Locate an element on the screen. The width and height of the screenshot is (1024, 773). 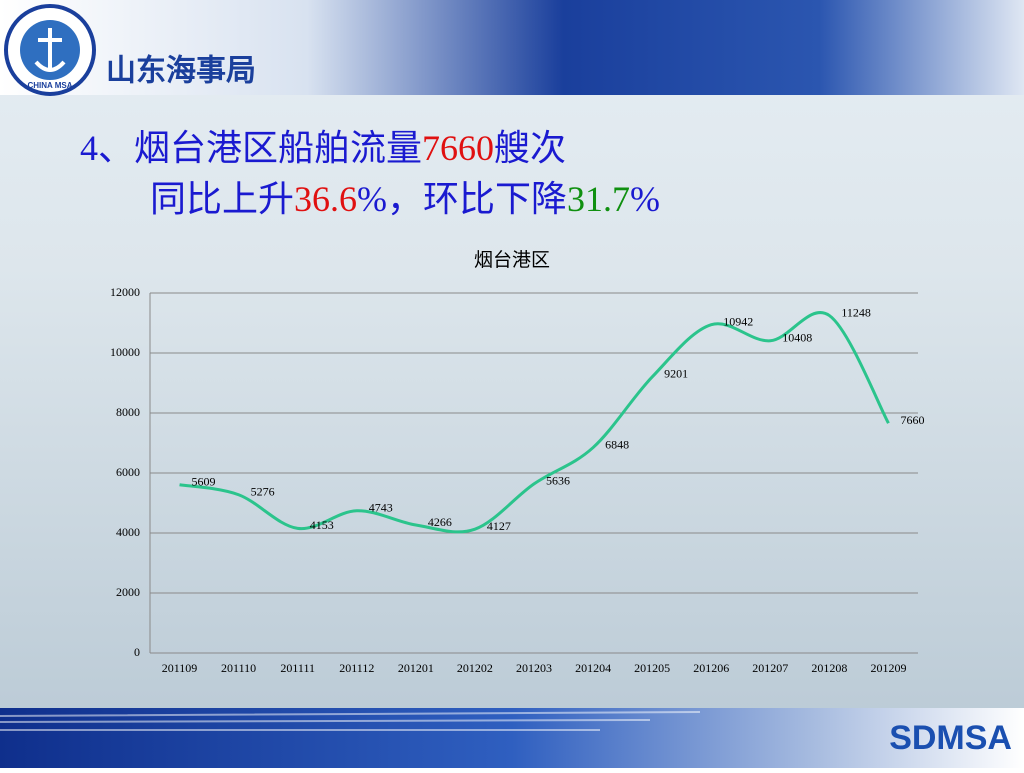
data-label: 9201 is located at coordinates (676, 374).